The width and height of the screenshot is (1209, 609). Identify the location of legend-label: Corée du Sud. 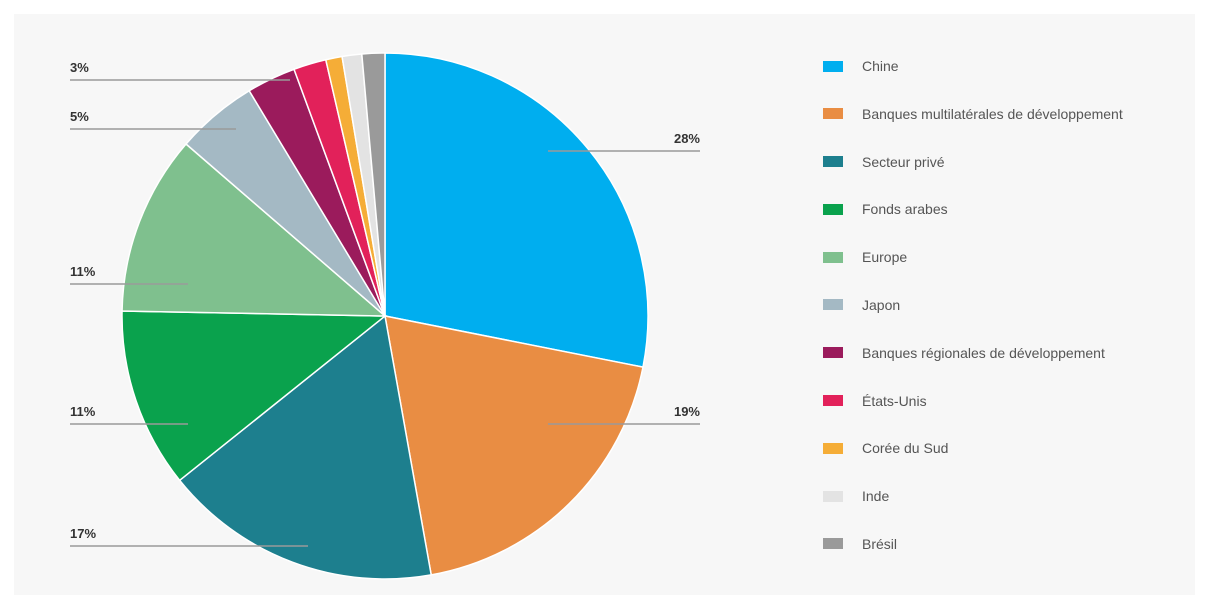
(905, 448).